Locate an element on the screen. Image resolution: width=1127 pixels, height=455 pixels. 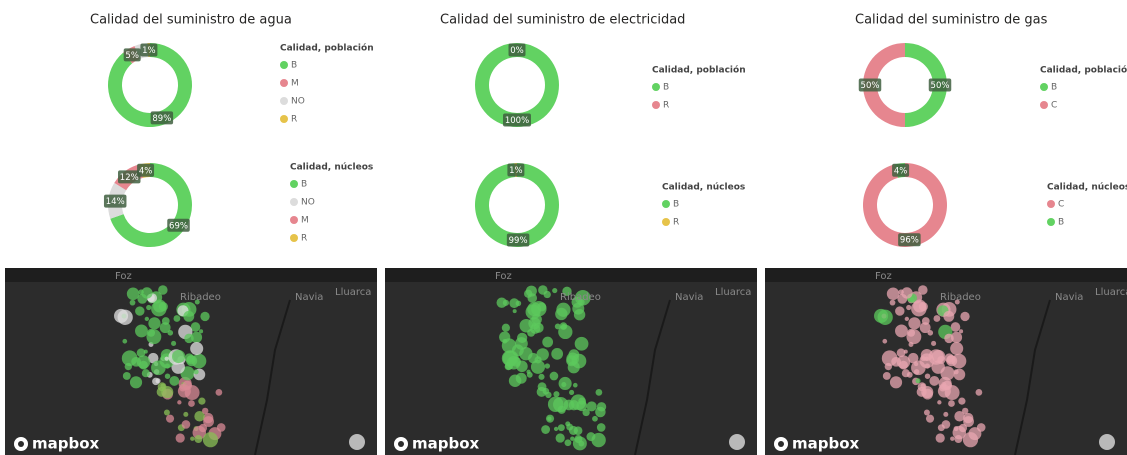
map: Foz Ribadeo Navia Lluarca mapbox is located at coordinates (571, 361).